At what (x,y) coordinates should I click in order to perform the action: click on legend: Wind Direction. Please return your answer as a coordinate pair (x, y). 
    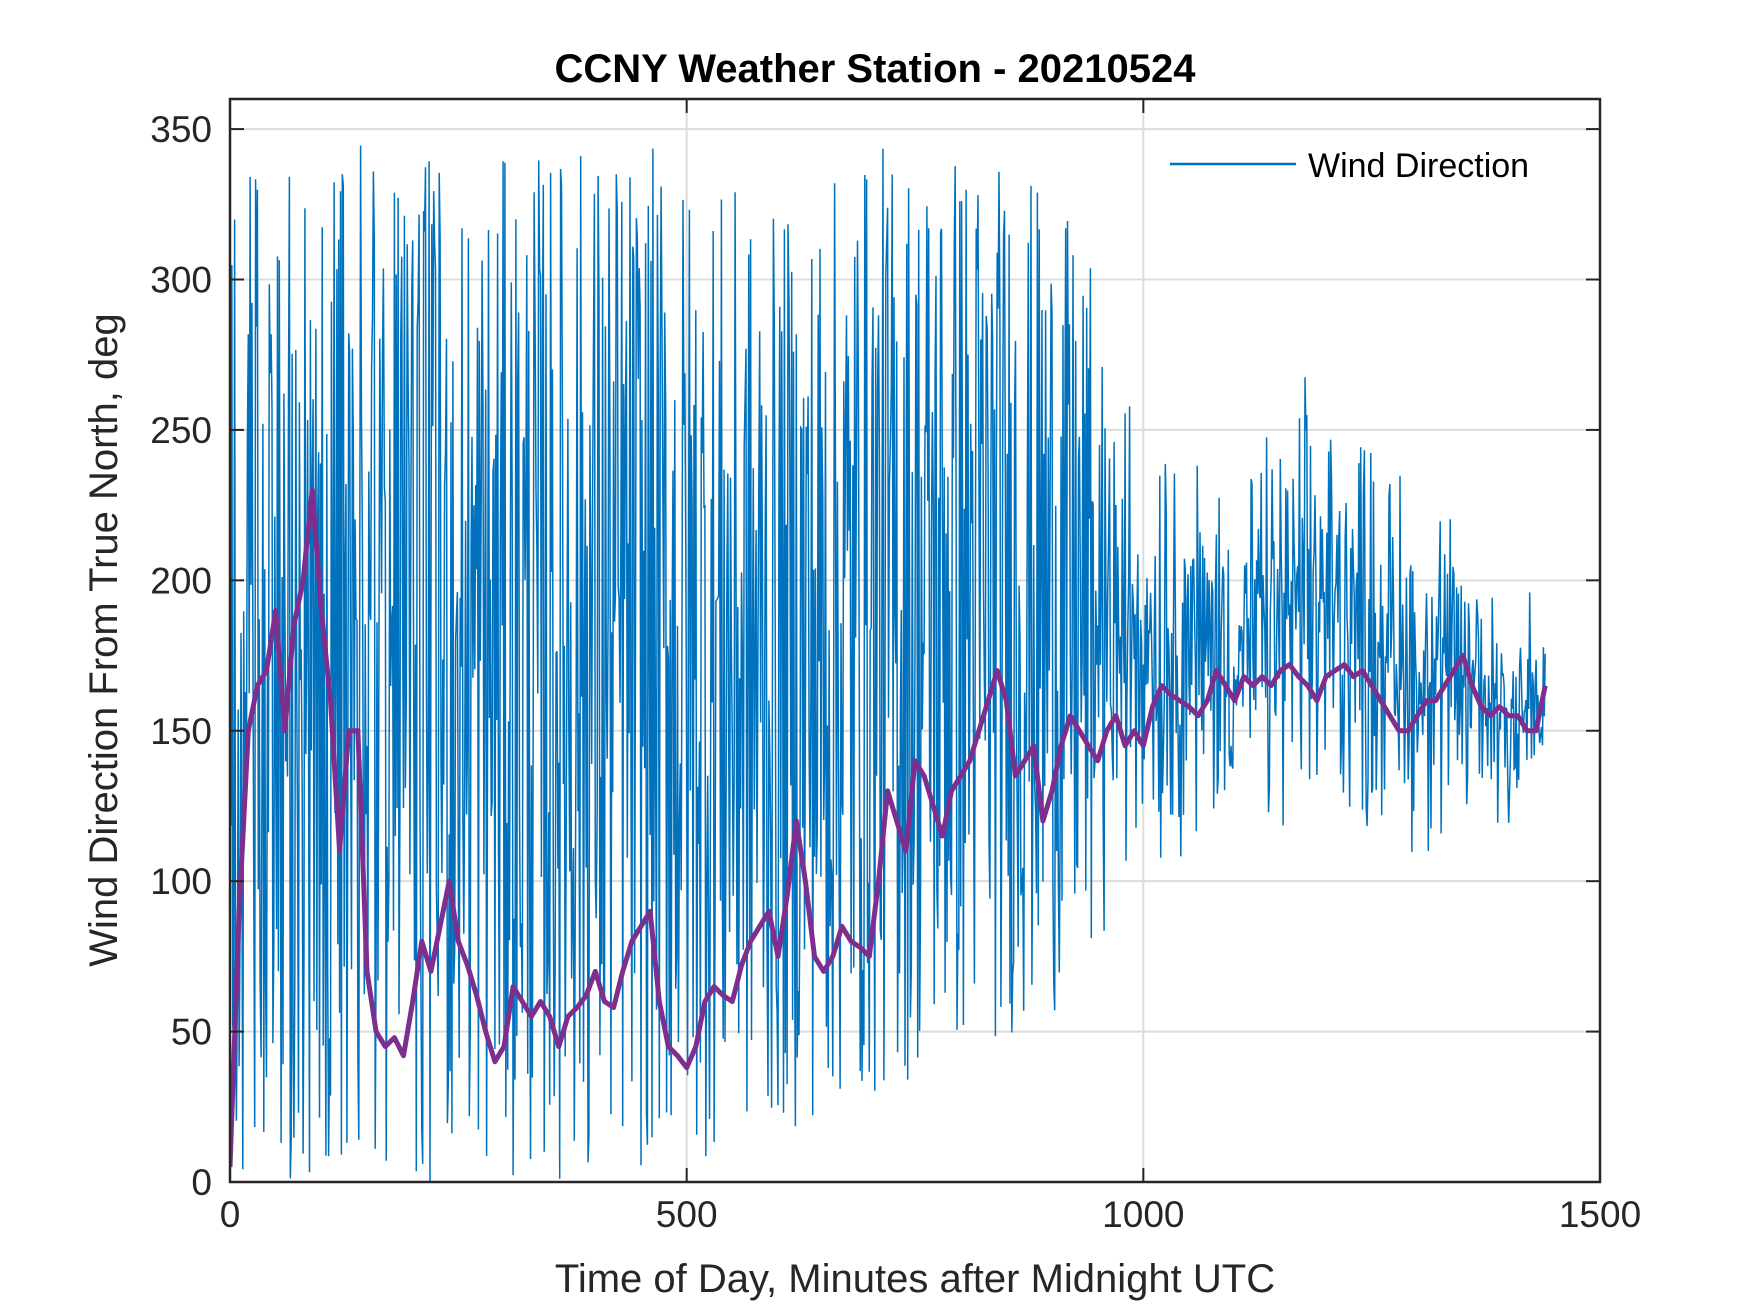
    Looking at the image, I should click on (1365, 167).